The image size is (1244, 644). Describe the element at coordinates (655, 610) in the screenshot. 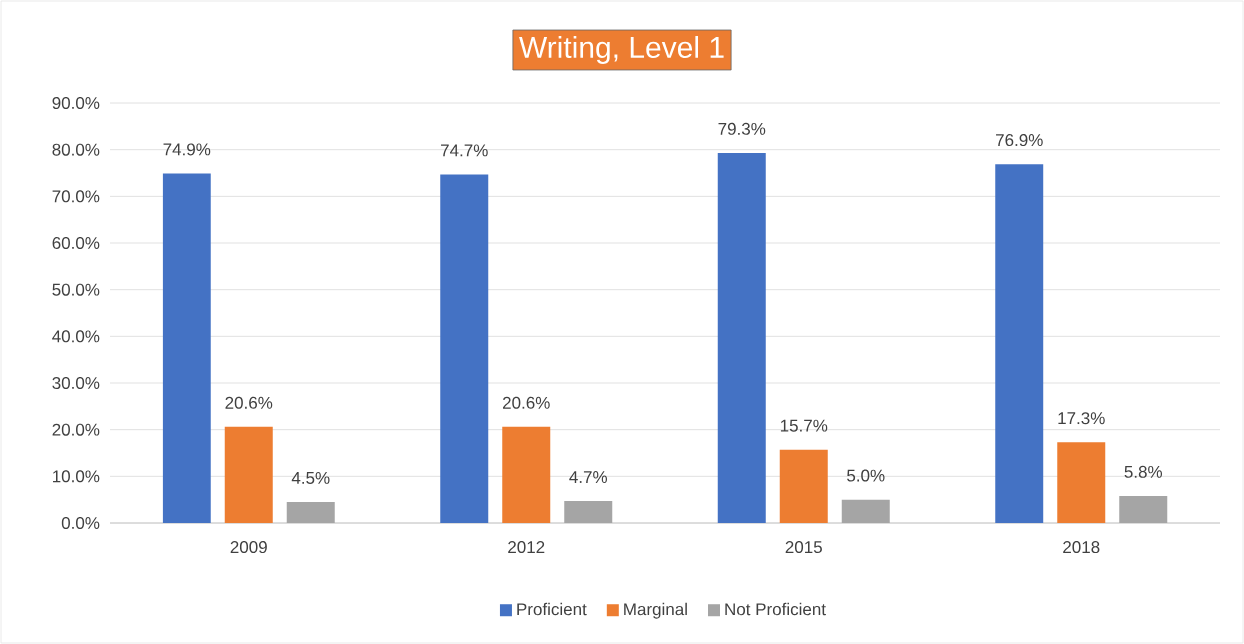

I see `legend-label: Marginal` at that location.